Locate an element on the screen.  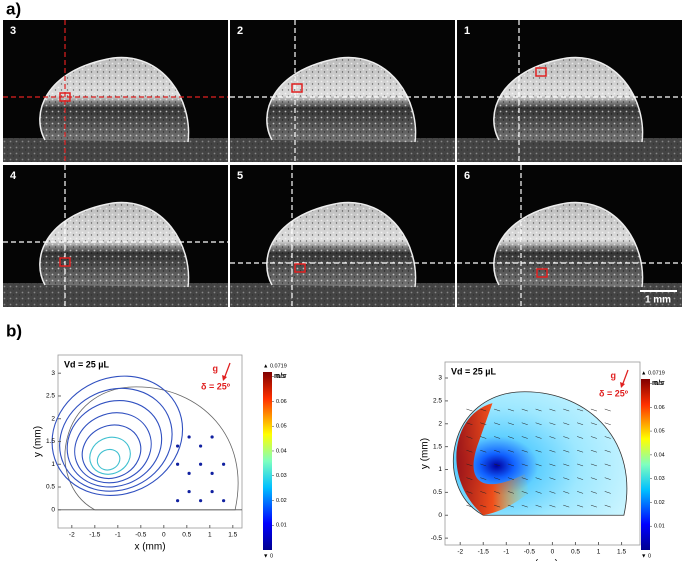
colorbar-unit: m/s is located at coordinates (658, 383).